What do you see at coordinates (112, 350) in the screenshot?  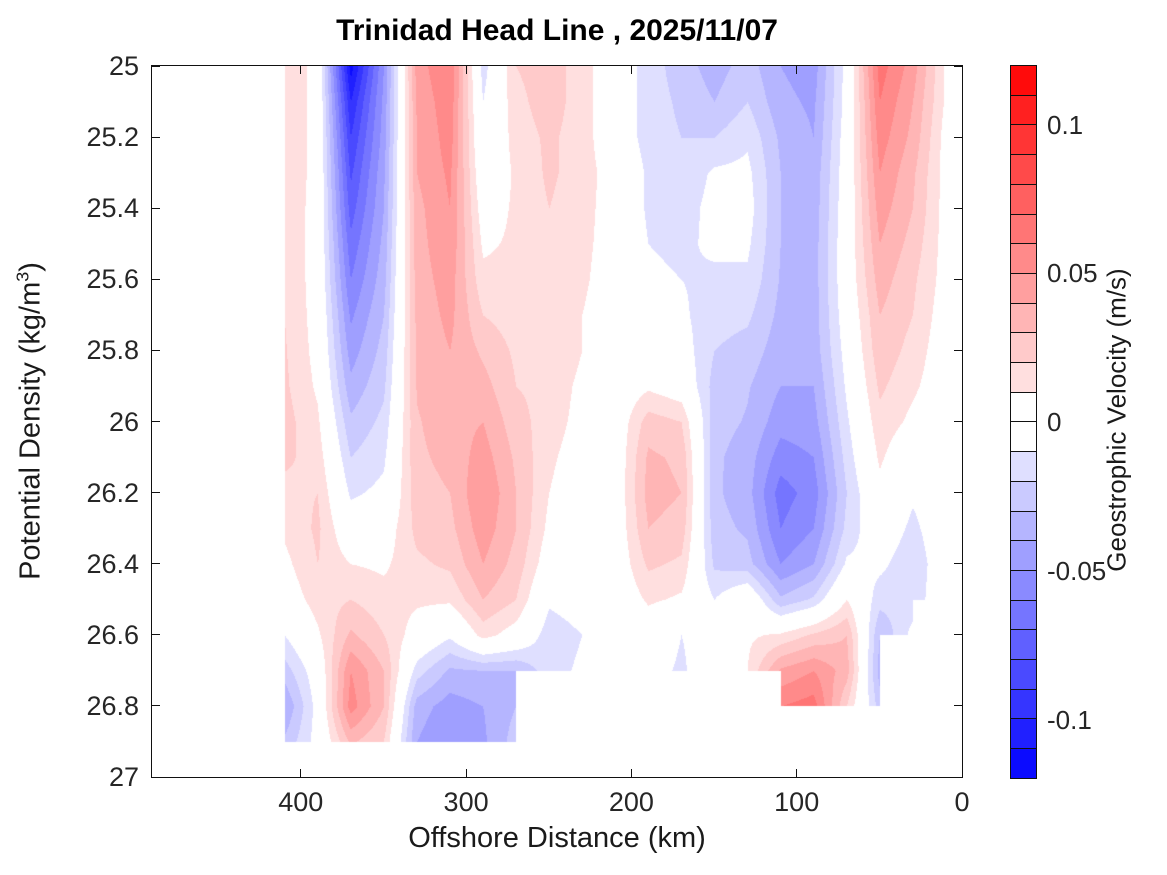 I see `y-axis-tick-label: 25.8` at bounding box center [112, 350].